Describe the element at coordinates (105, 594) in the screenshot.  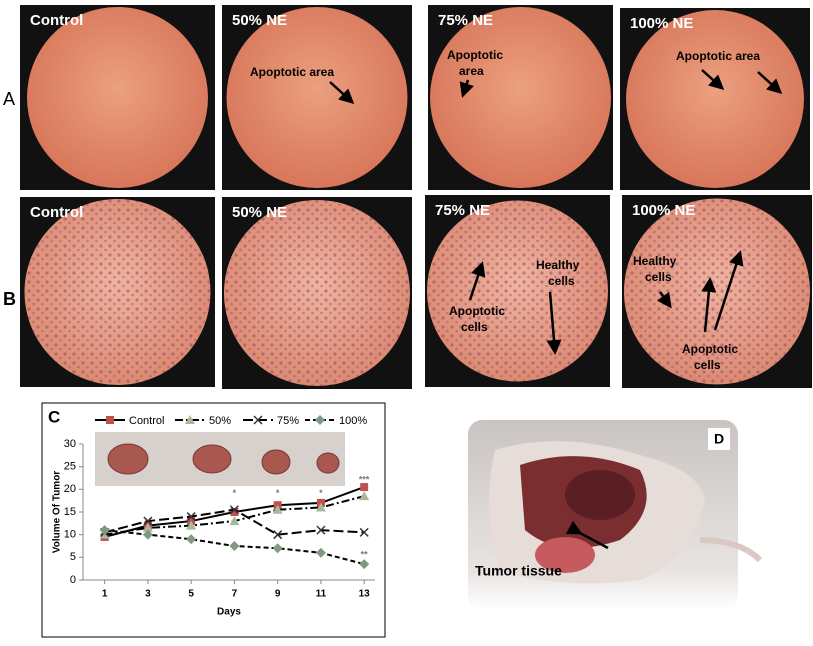
I see `x-tick-label: 1` at that location.